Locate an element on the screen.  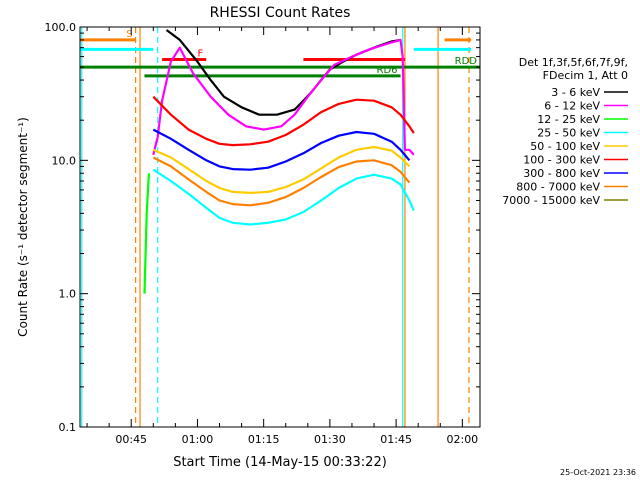
y-tick-label: 0.1 is located at coordinates (68, 427).